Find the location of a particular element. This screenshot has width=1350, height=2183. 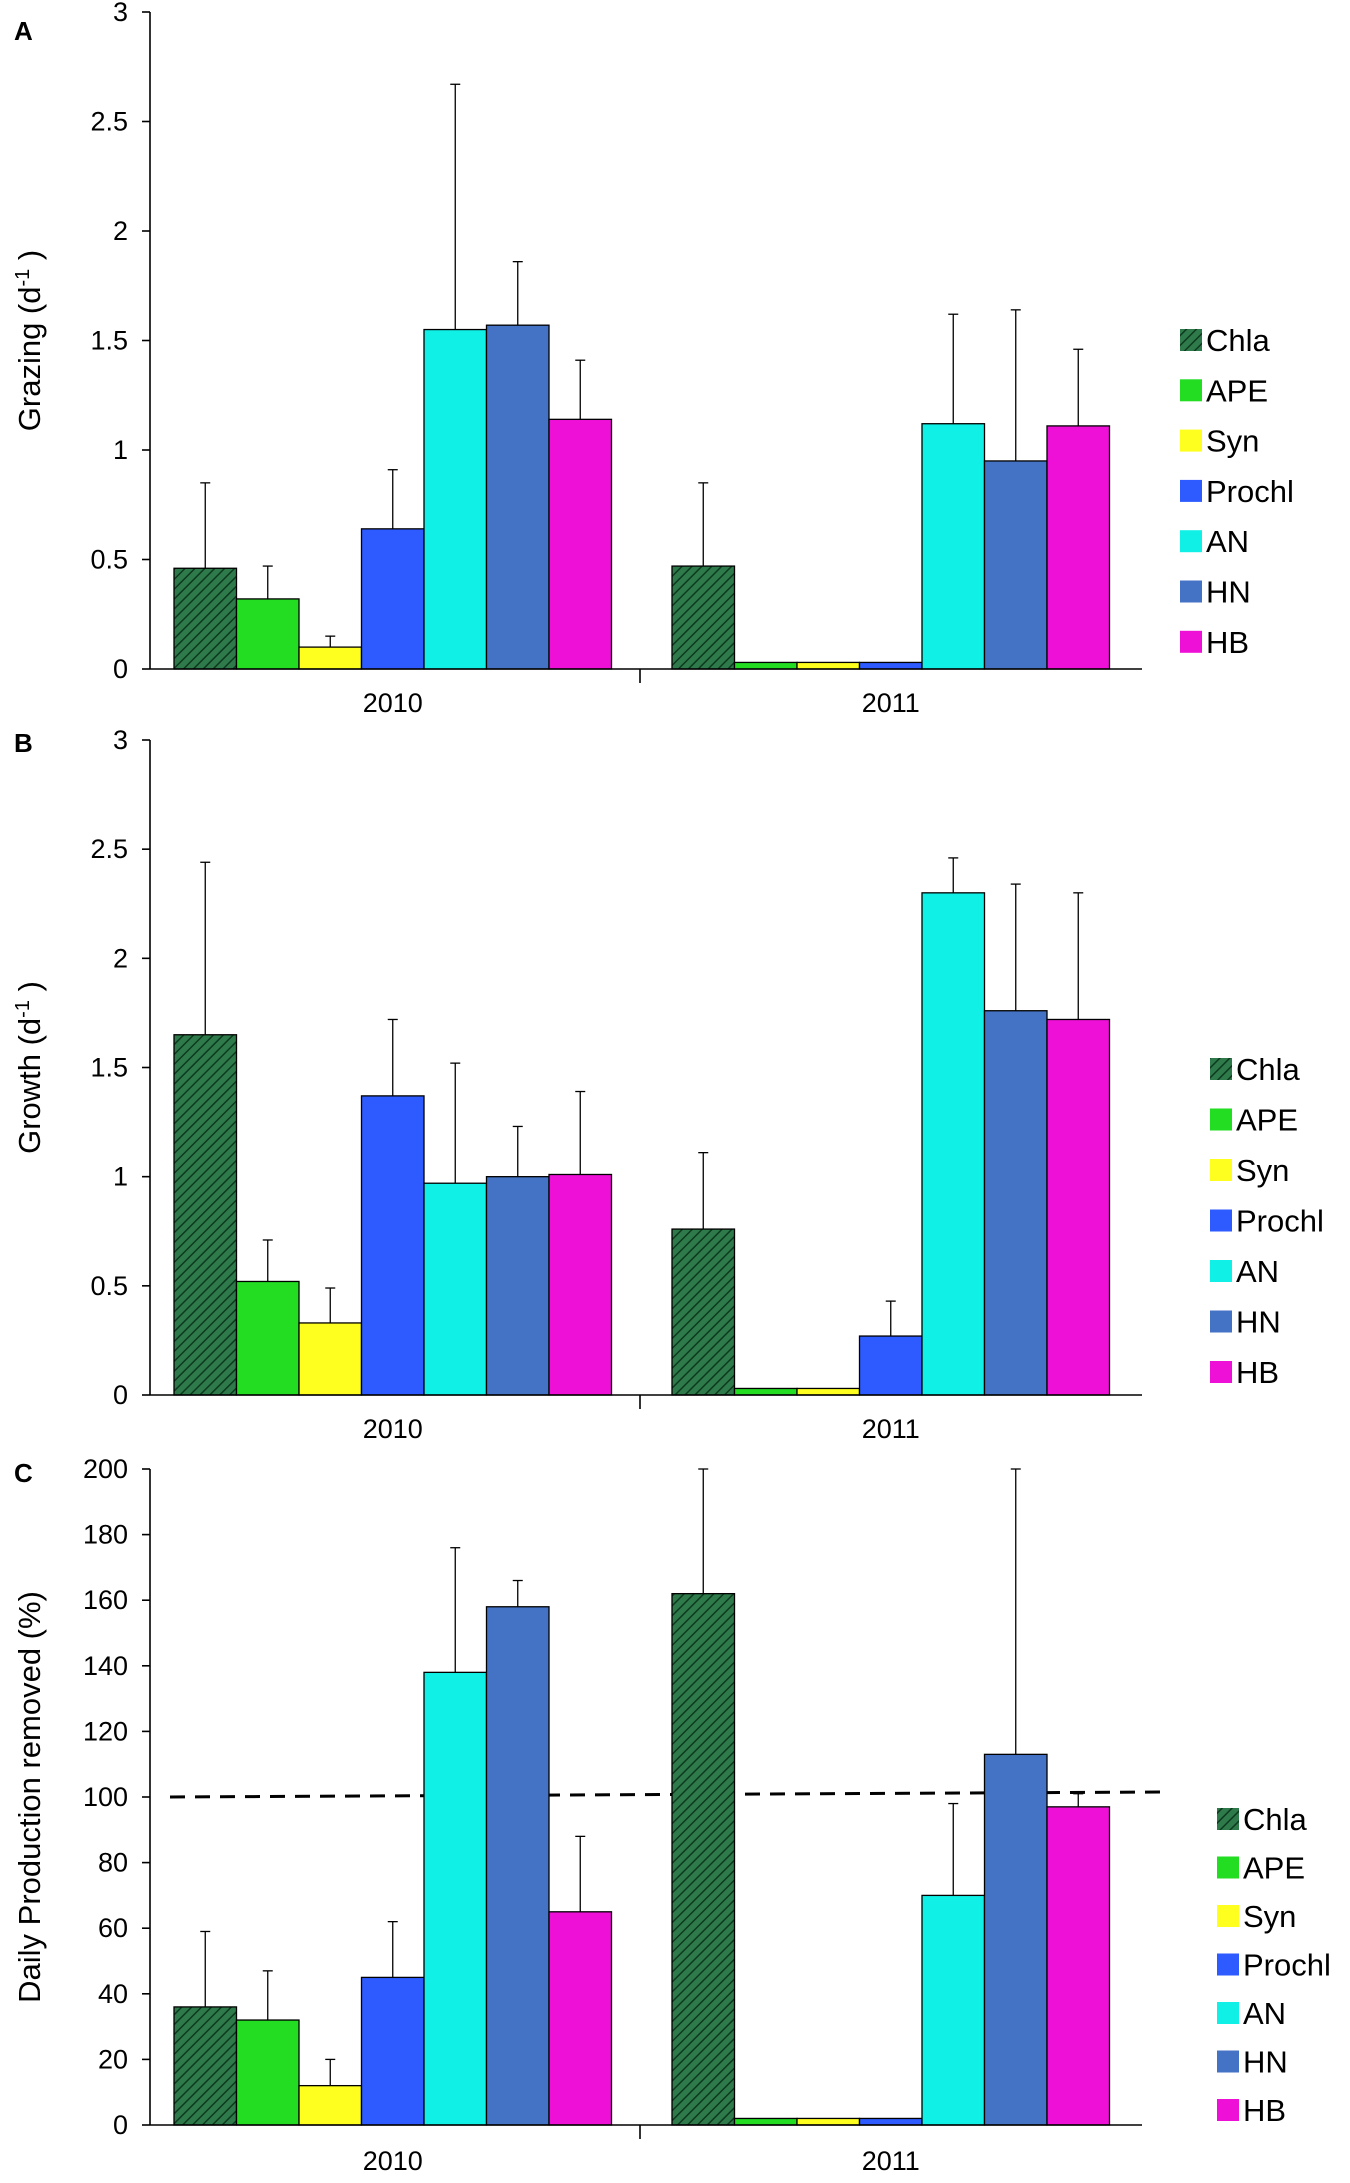

panel-letter-a: A is located at coordinates (23, 31).